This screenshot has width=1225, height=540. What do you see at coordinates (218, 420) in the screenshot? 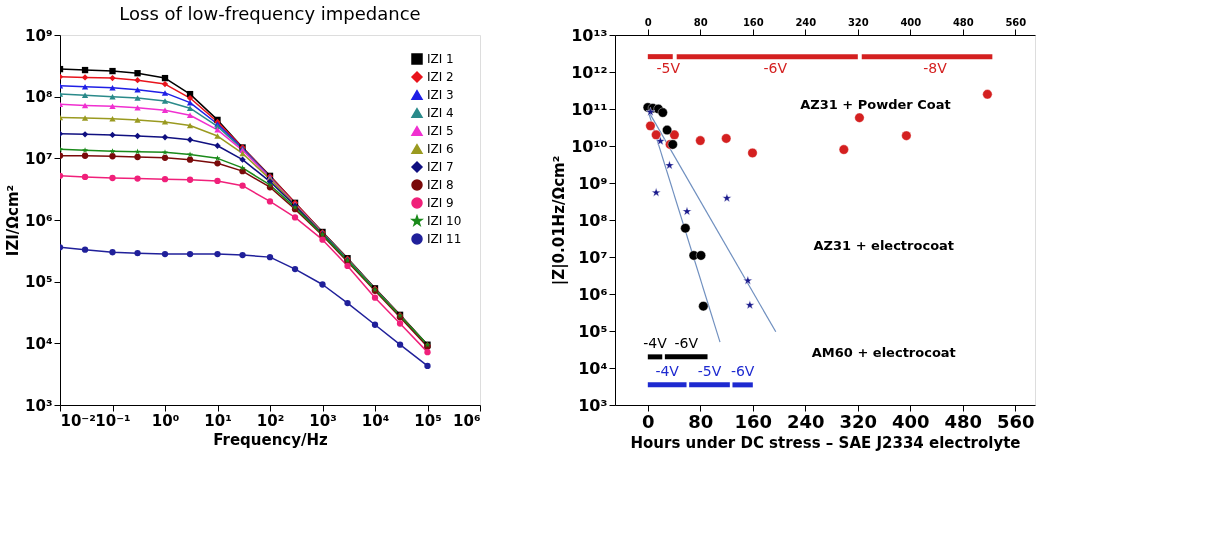
I see `x-tick-label: 10¹` at bounding box center [218, 420].